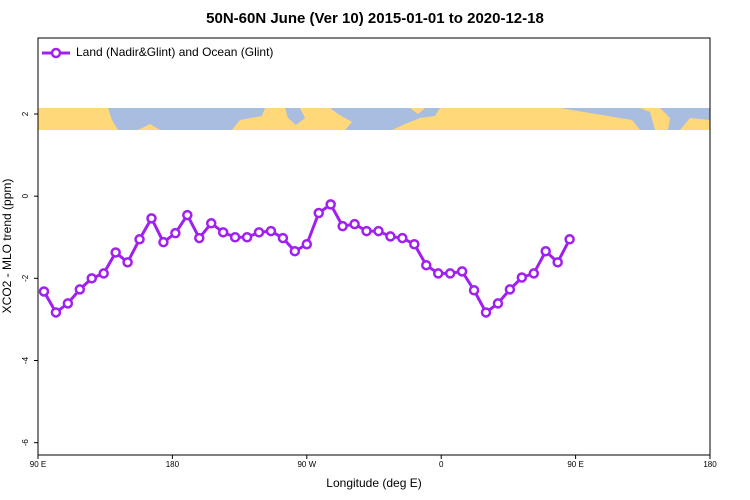 Image resolution: width=750 pixels, height=500 pixels. I want to click on legend-marker, so click(56, 53).